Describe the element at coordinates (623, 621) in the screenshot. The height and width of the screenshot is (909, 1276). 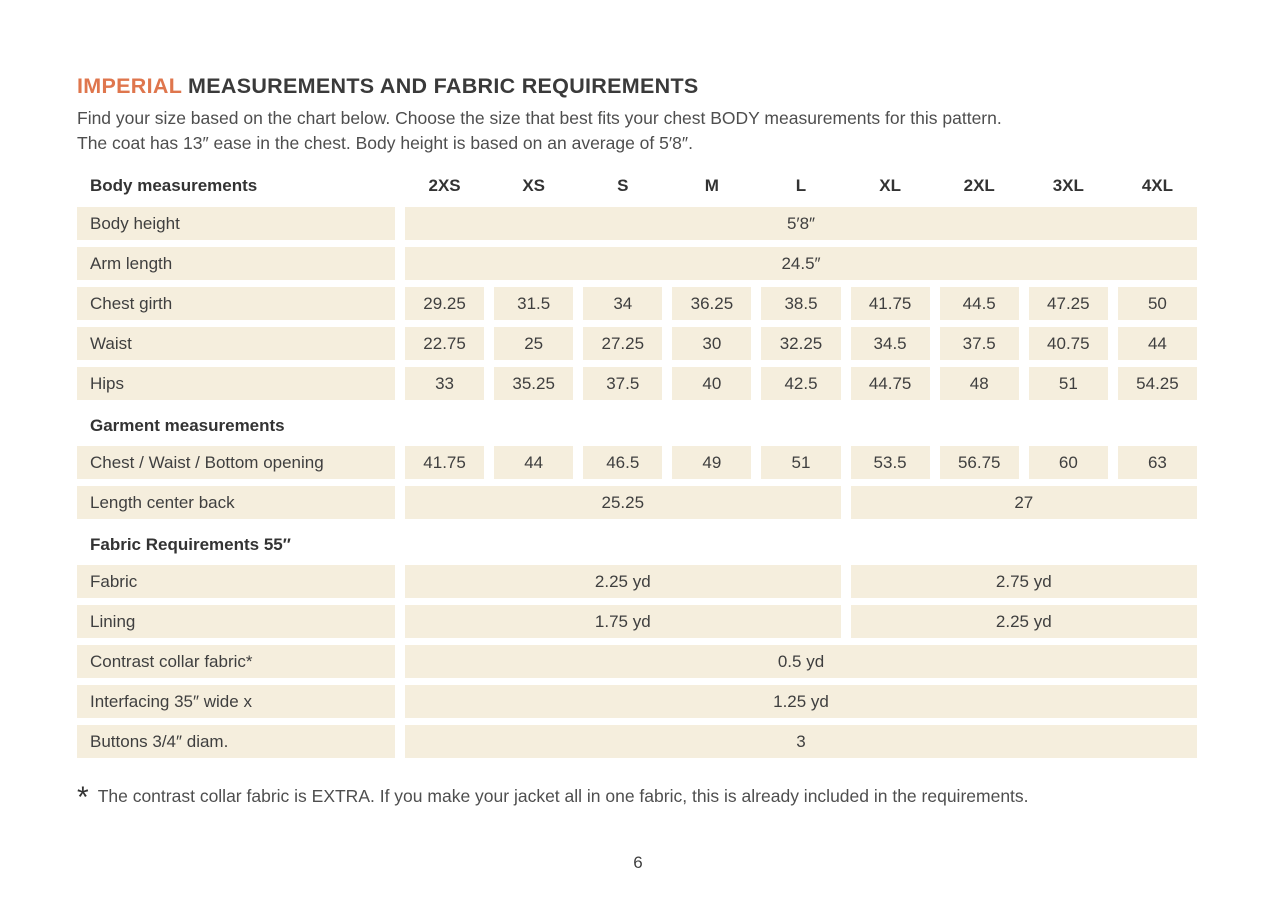
I see `merged-value-cell-left: 1.75 yd` at that location.